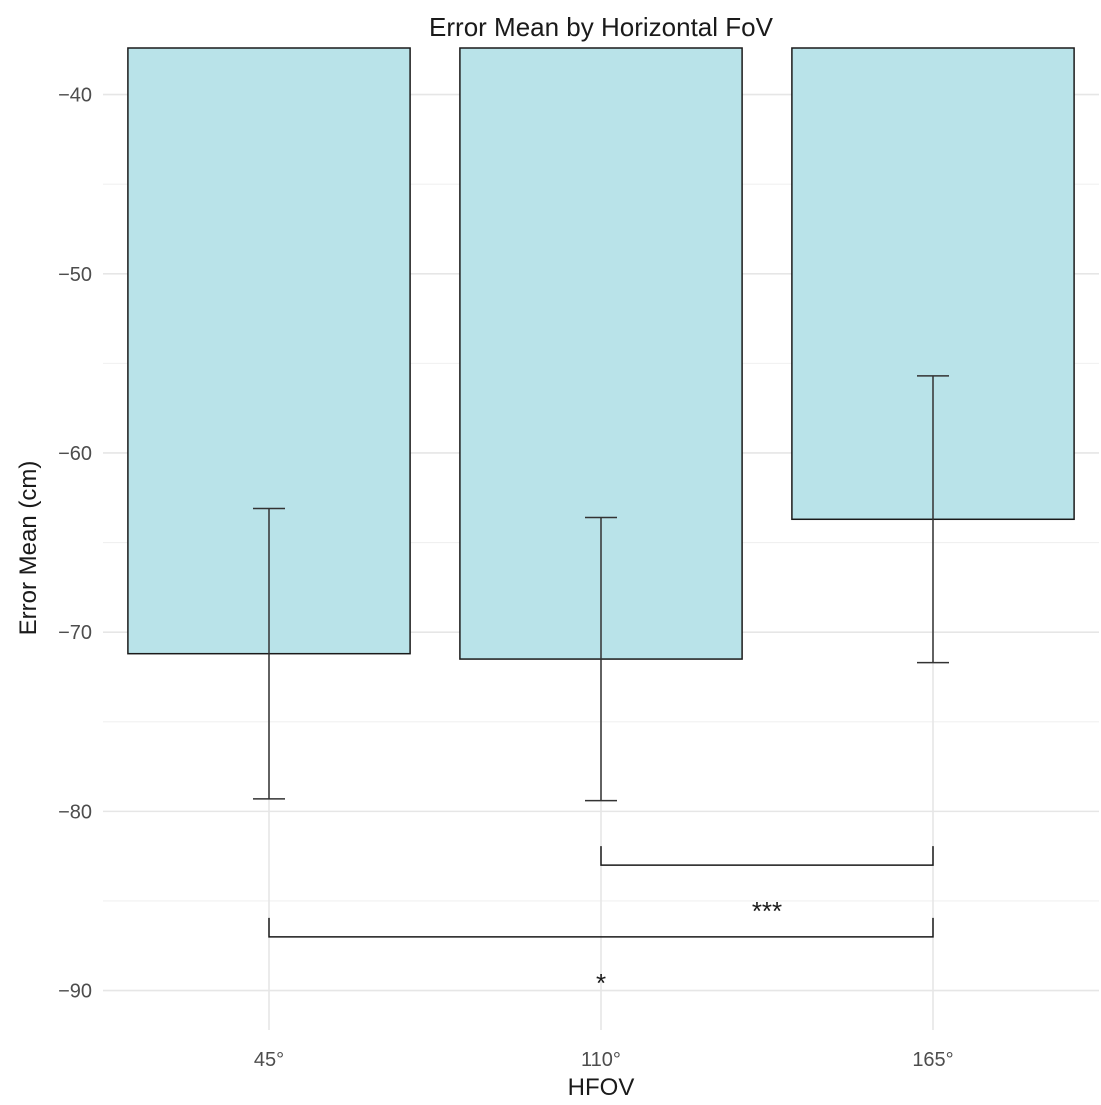 The height and width of the screenshot is (1105, 1101). Describe the element at coordinates (767, 911) in the screenshot. I see `significance-label: ***` at that location.